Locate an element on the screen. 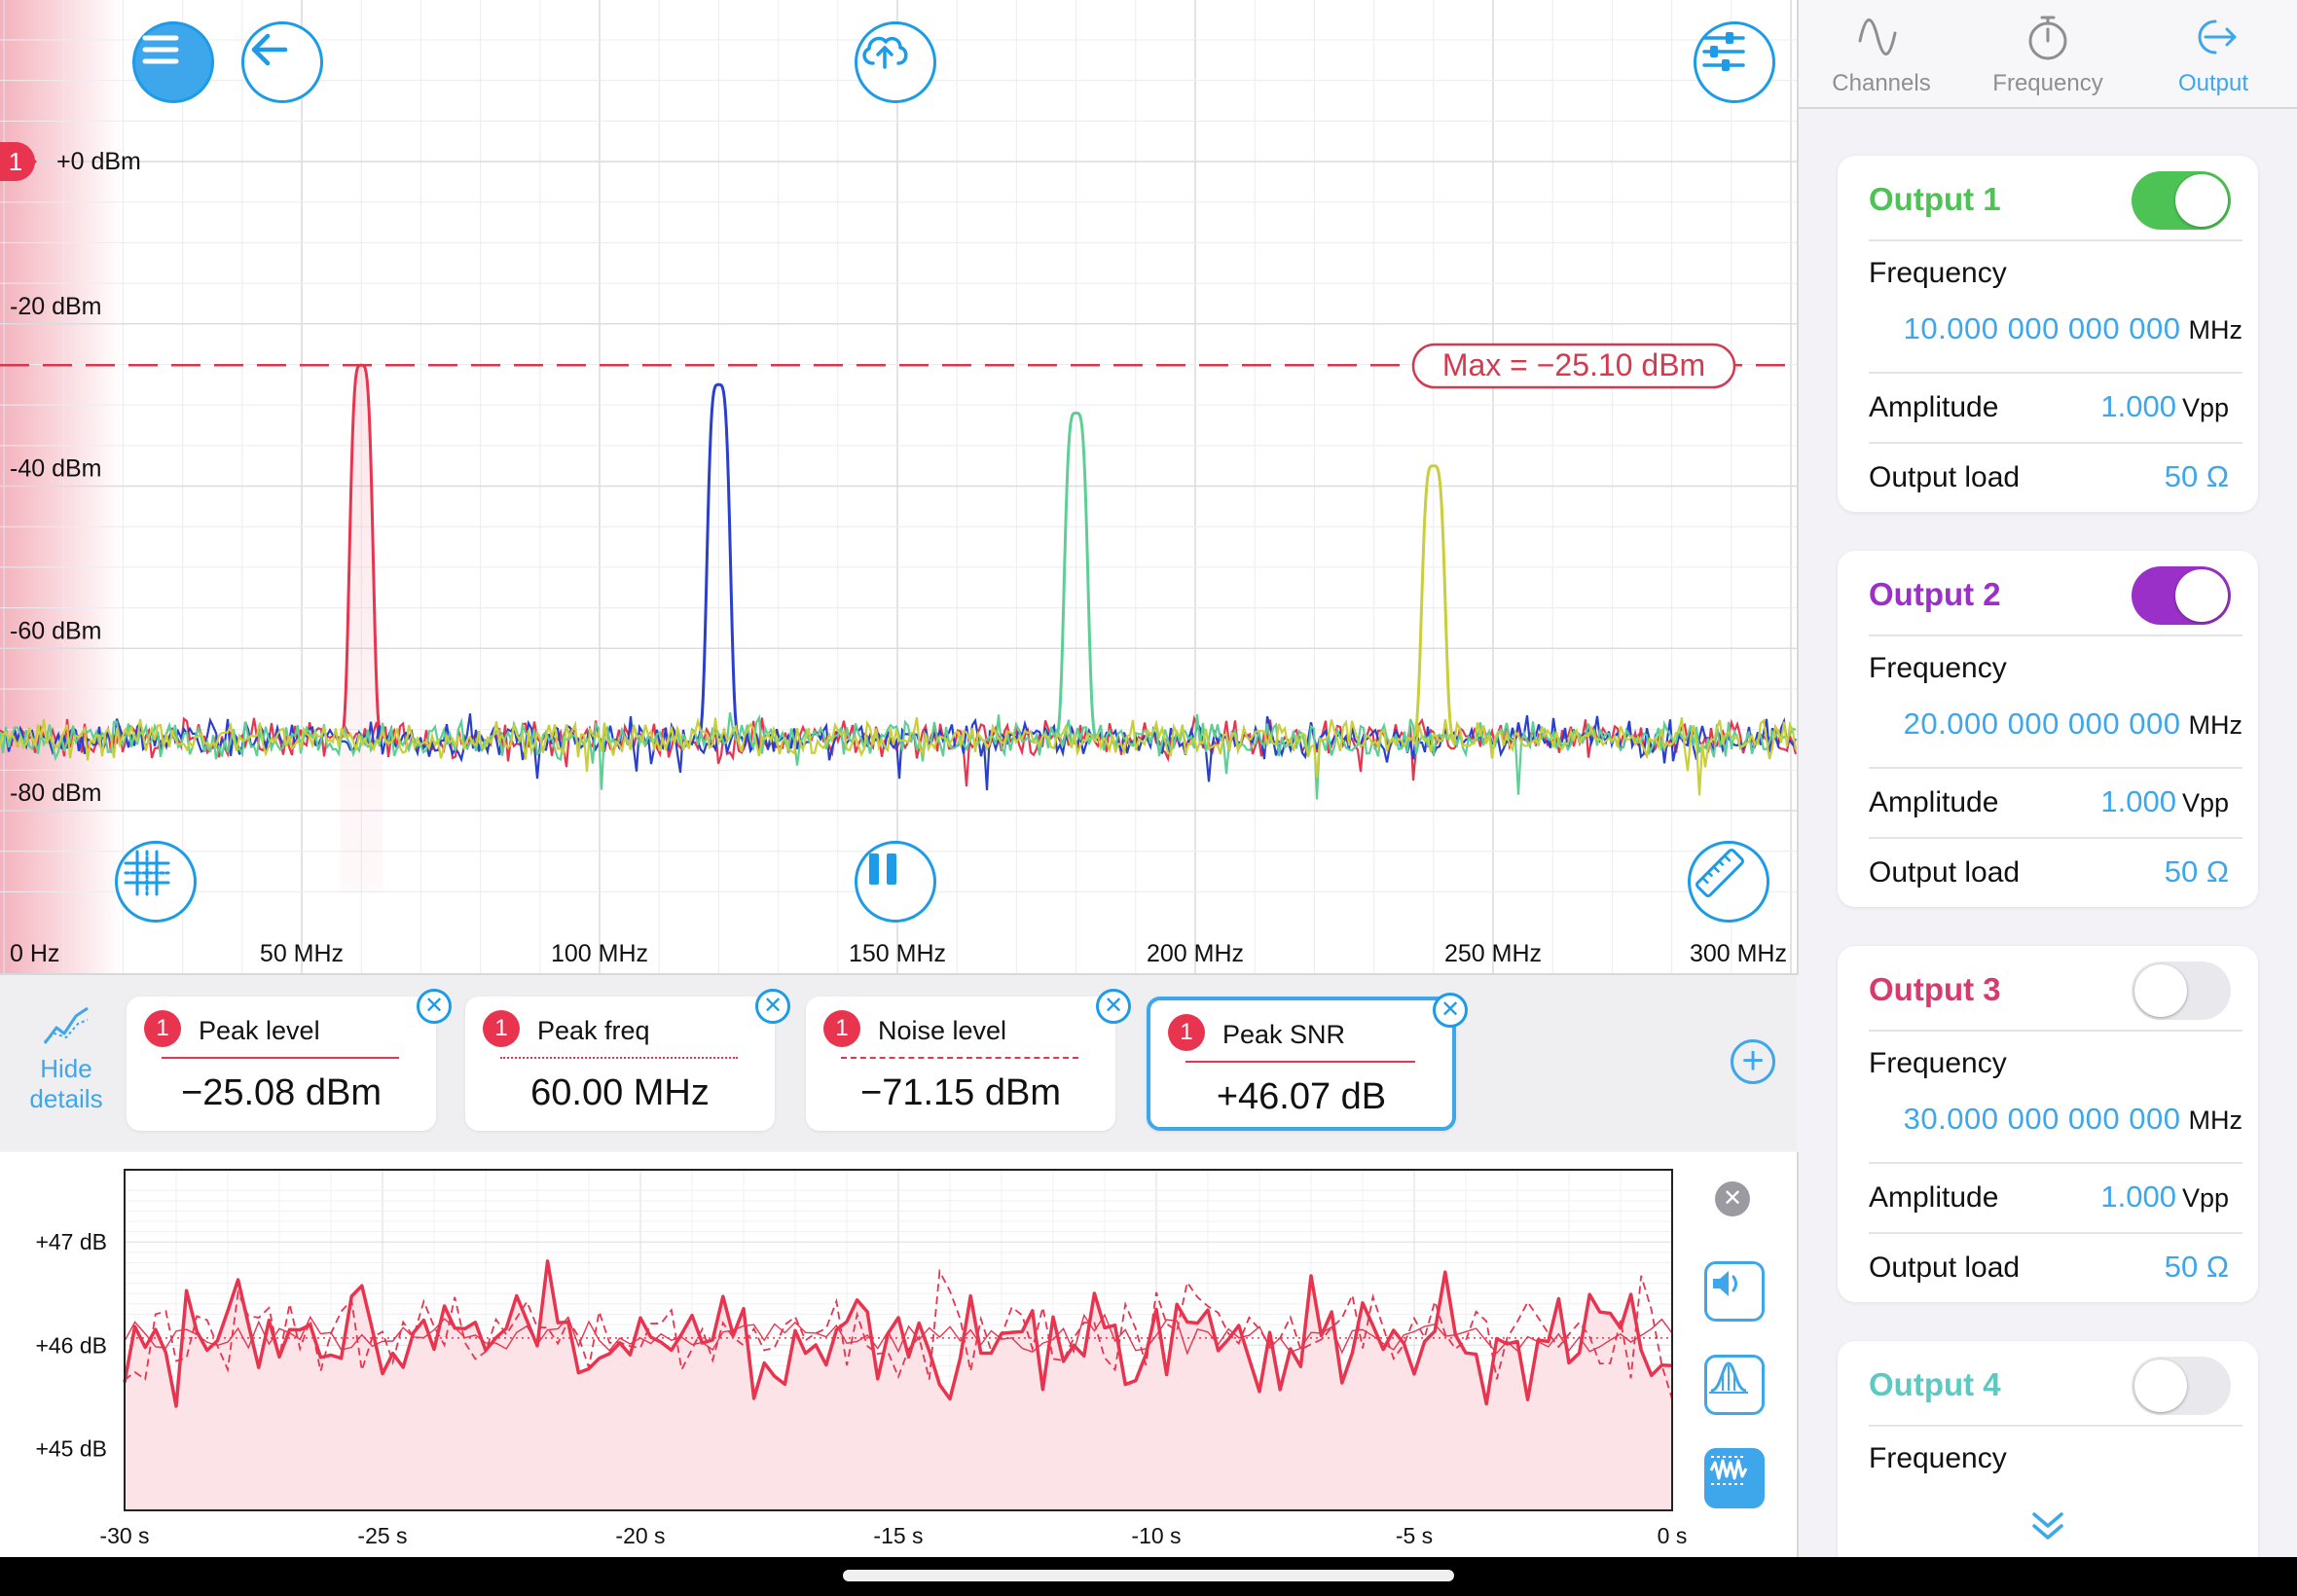 This screenshot has height=1596, width=2297. close-history-button: ✕ is located at coordinates (1733, 1198).